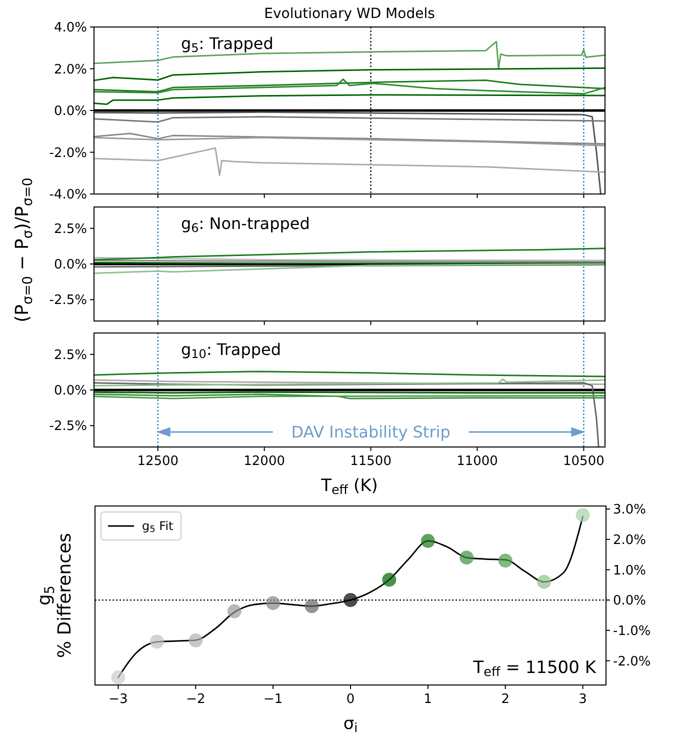 The width and height of the screenshot is (678, 738). I want to click on x-tick-label: 1, so click(428, 699).